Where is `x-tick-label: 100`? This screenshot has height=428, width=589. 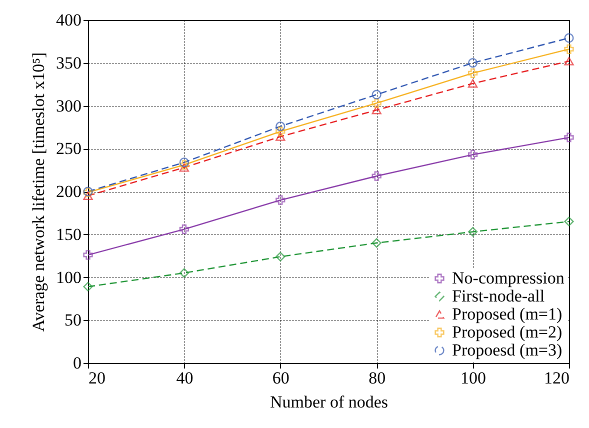
x-tick-label: 100 is located at coordinates (473, 378).